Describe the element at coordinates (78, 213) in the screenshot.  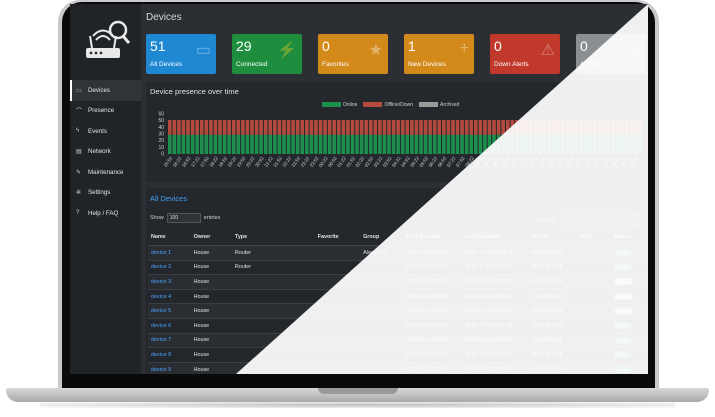
I see `help-icon: ?` at that location.